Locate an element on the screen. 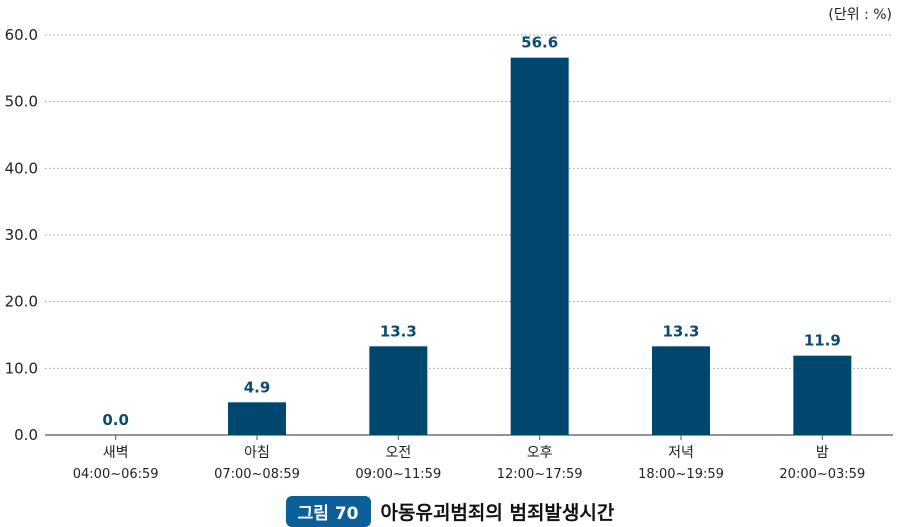  x-tick-label: 오후 is located at coordinates (540, 453).